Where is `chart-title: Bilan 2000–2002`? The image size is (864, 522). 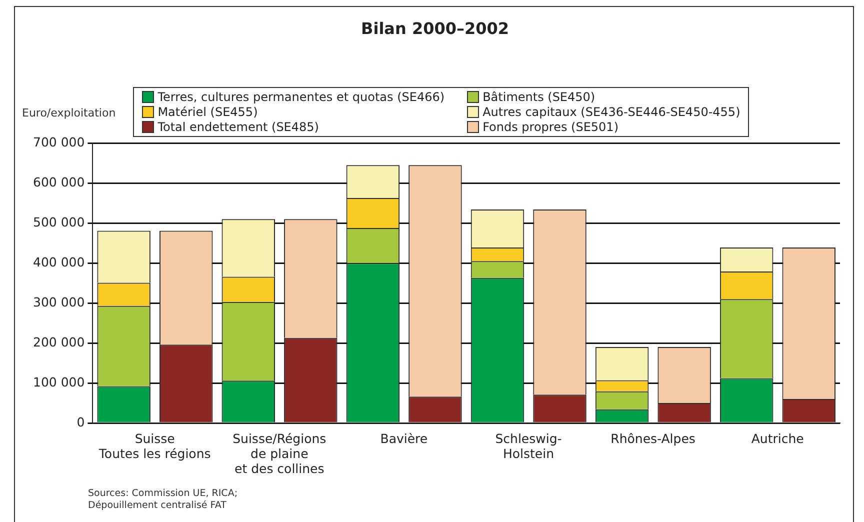 chart-title: Bilan 2000–2002 is located at coordinates (435, 28).